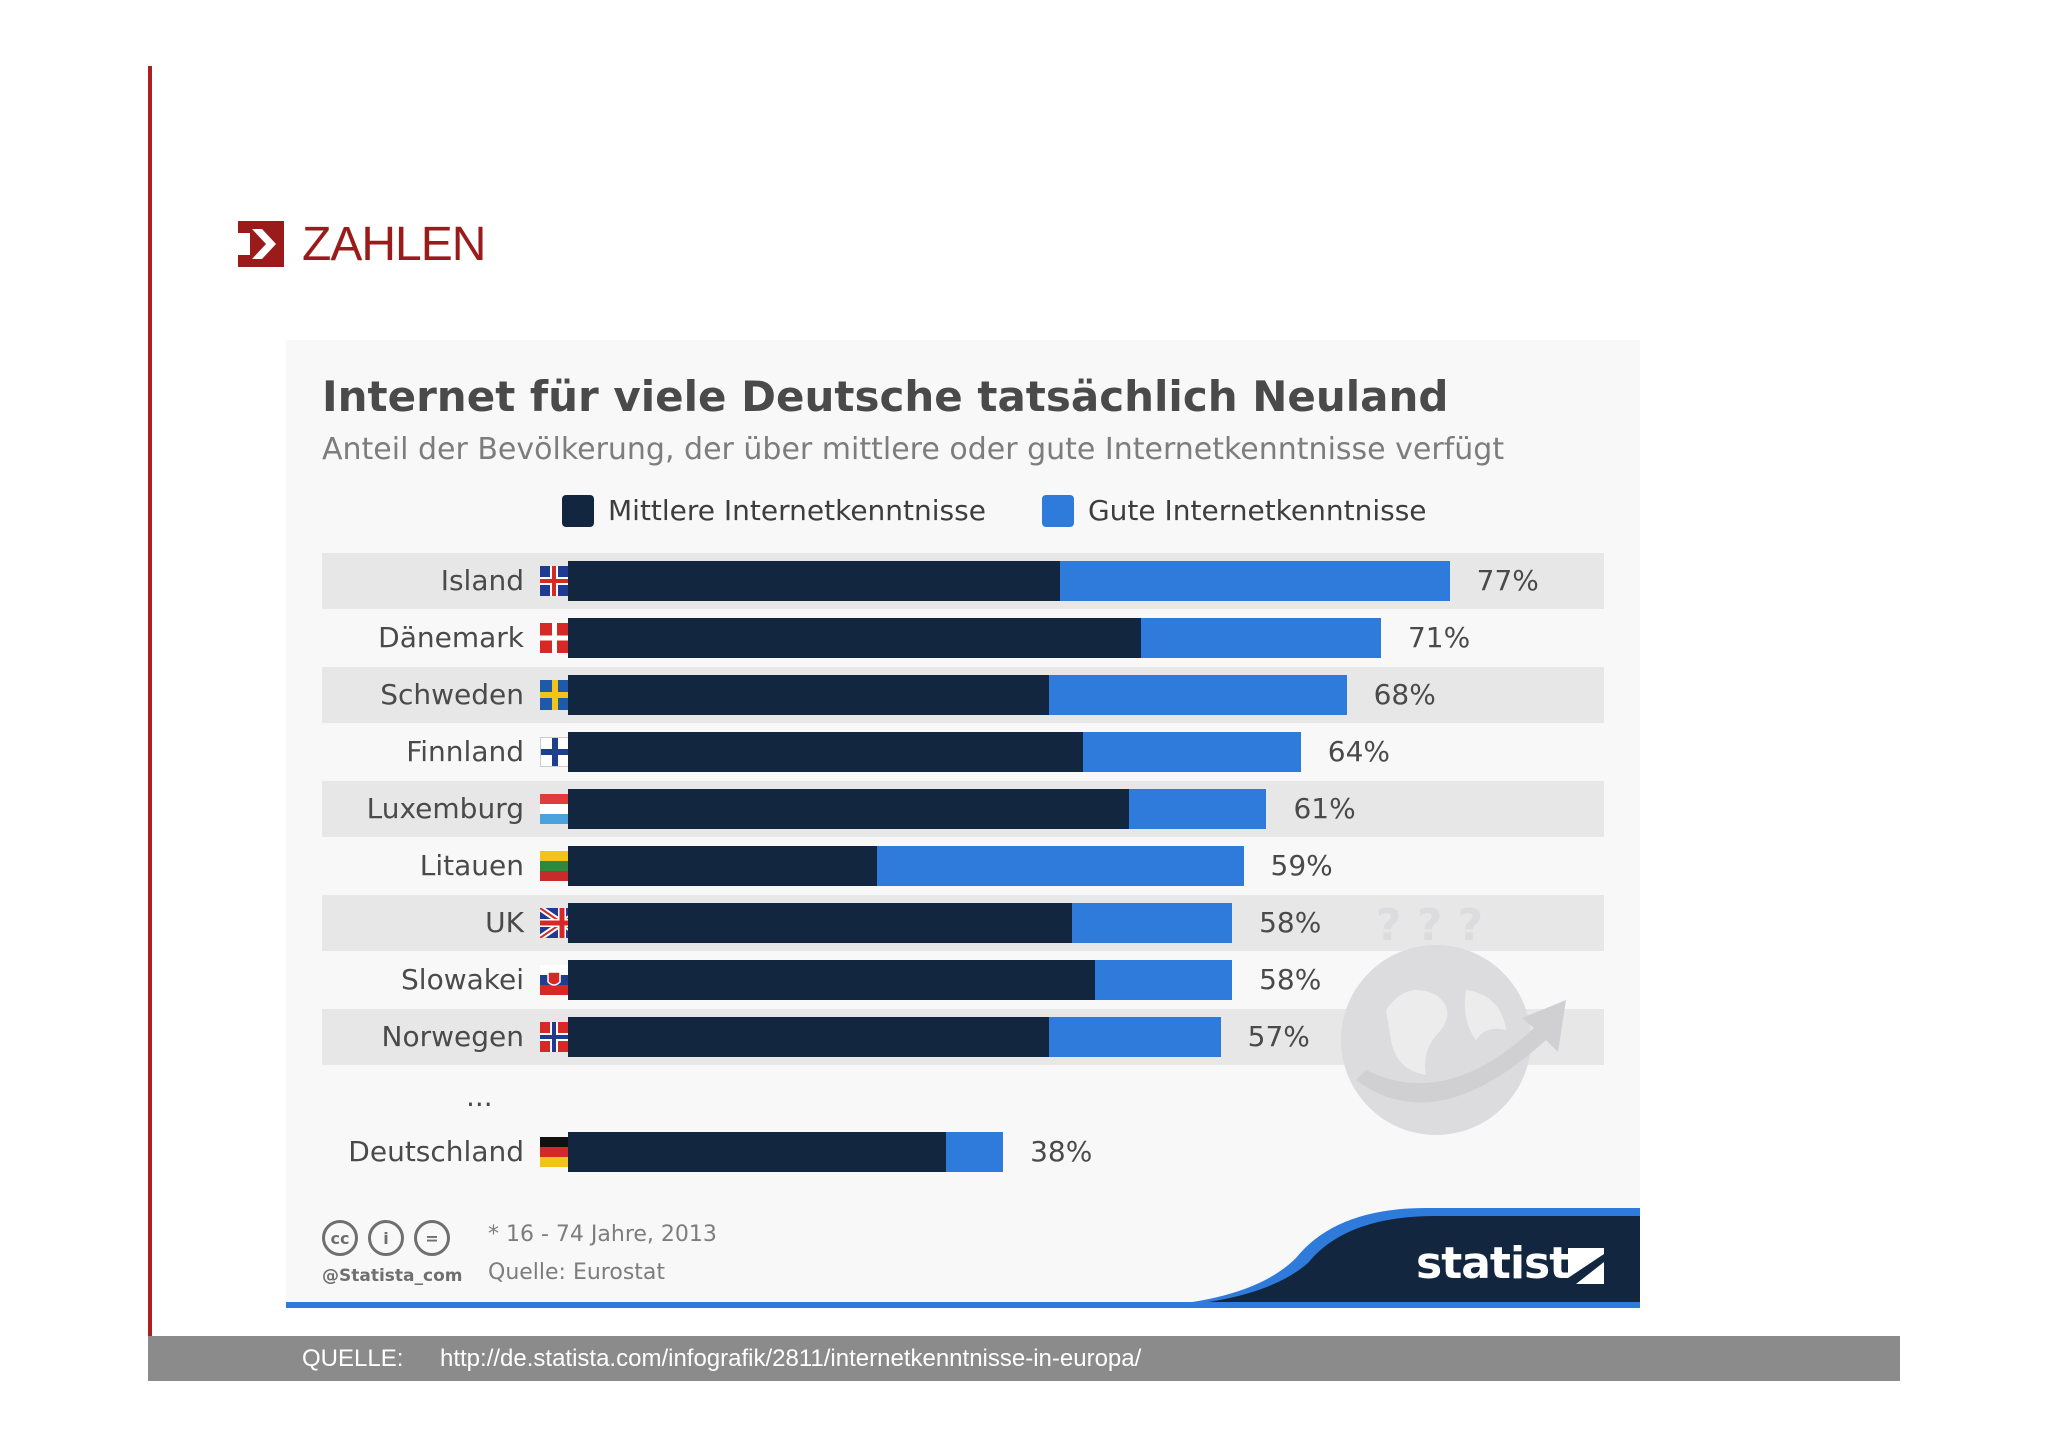 This screenshot has height=1447, width=2048. I want to click on luxembourg-flag-icon, so click(562, 809).